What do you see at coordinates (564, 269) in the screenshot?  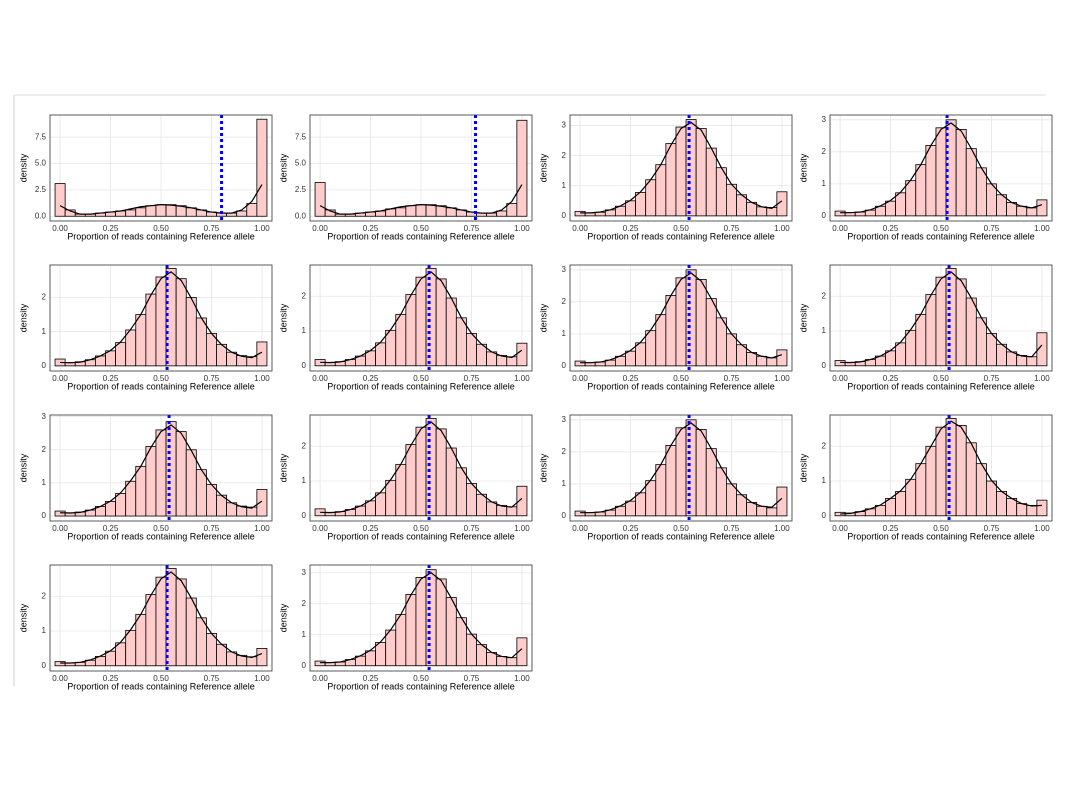 I see `y-tick-label: 3` at bounding box center [564, 269].